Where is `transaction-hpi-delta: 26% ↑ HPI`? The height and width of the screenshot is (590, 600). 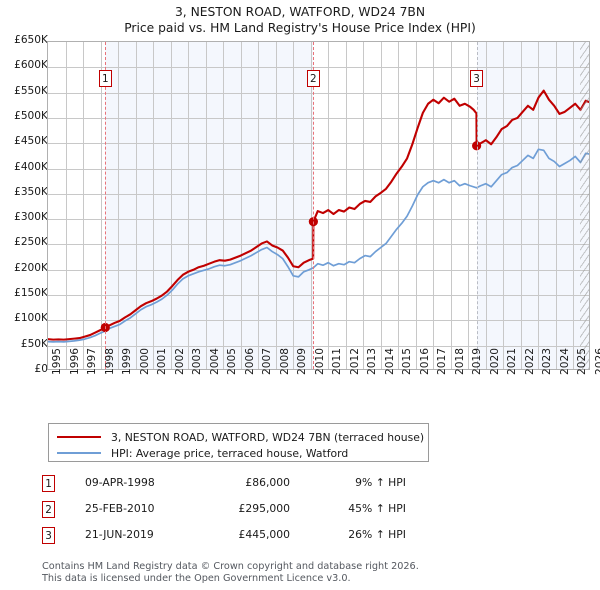 transaction-hpi-delta: 26% ↑ HPI is located at coordinates (377, 534).